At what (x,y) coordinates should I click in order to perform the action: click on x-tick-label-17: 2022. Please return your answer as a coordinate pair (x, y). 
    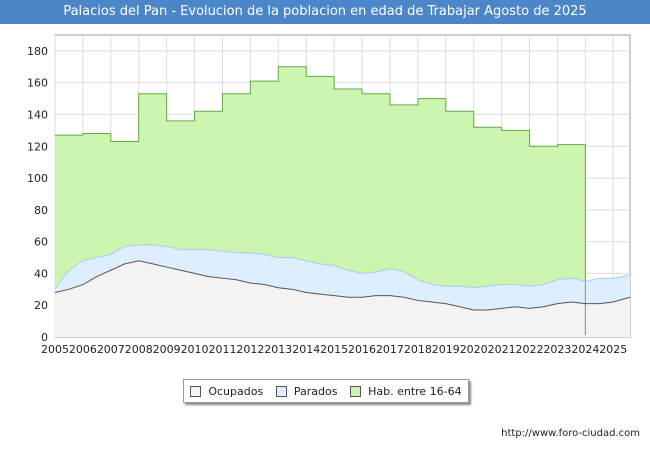
    Looking at the image, I should click on (530, 349).